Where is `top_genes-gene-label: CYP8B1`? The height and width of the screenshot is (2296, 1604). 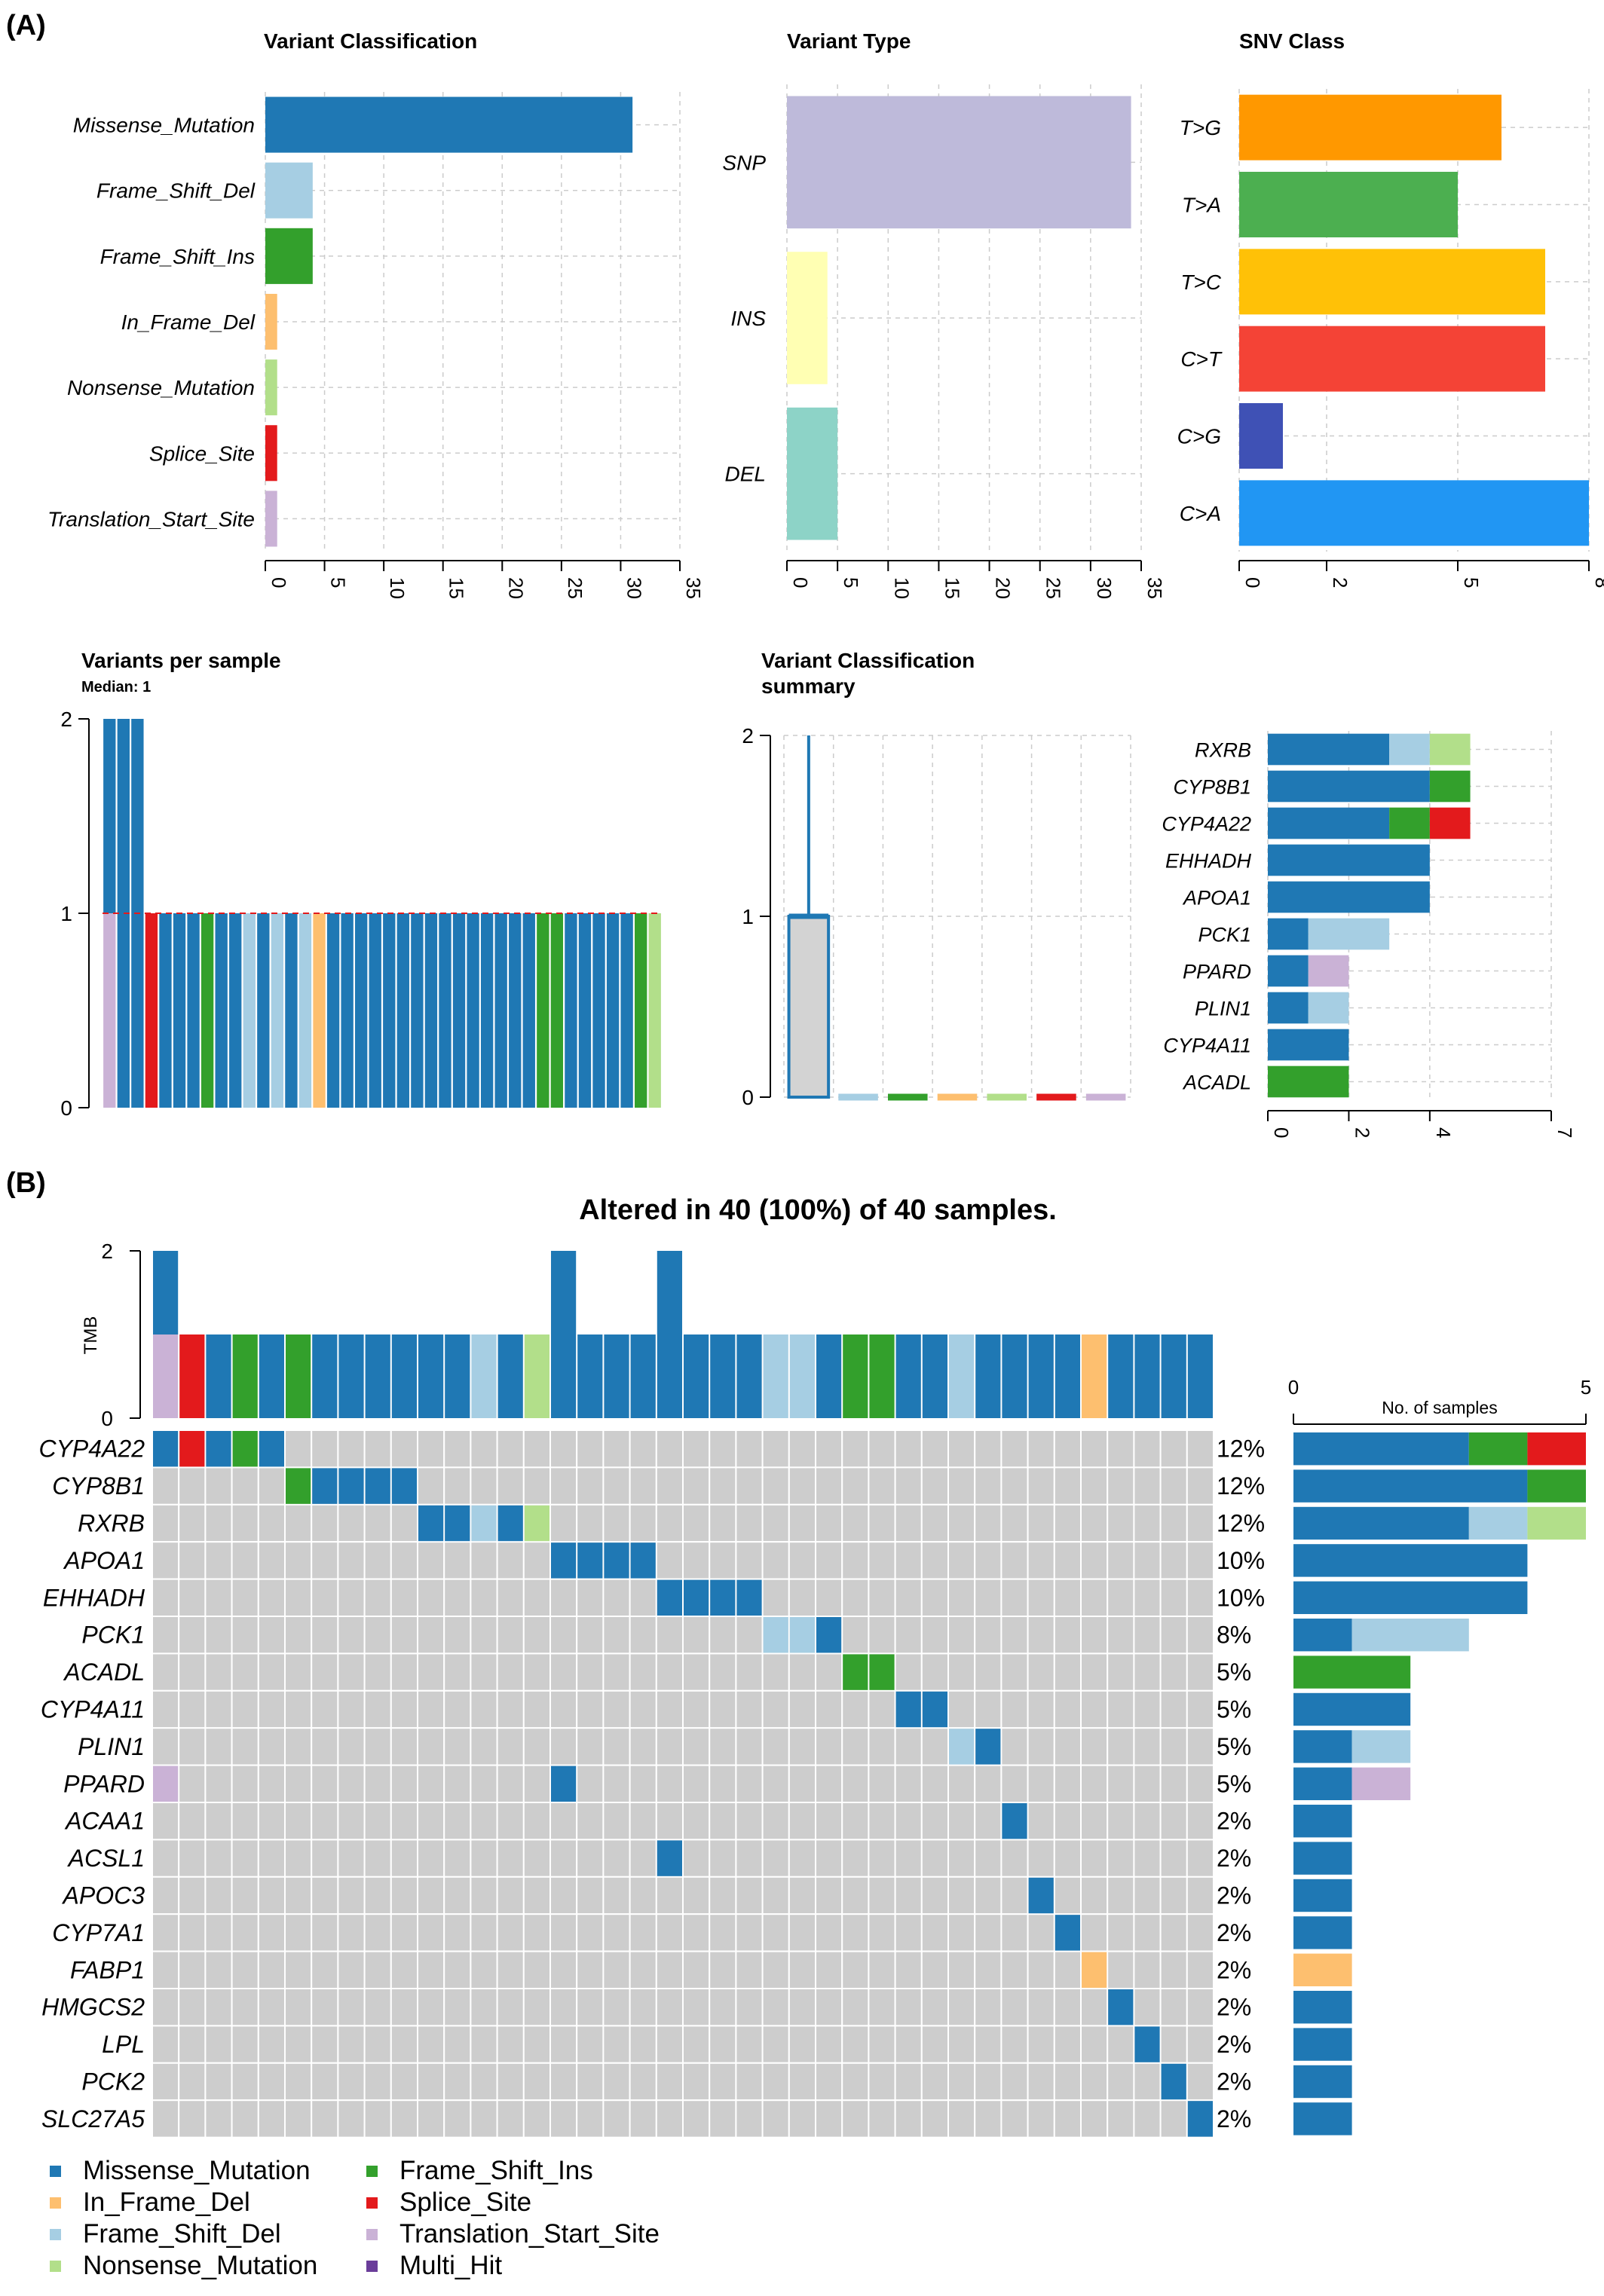 top_genes-gene-label: CYP8B1 is located at coordinates (1212, 787).